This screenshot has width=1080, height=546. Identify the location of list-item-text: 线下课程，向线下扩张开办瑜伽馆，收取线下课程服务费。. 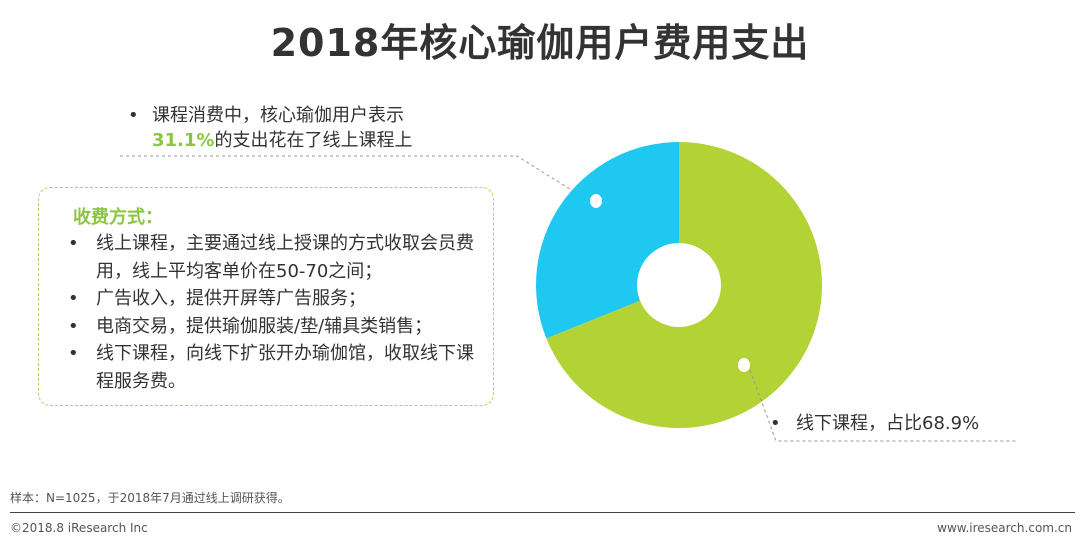
(285, 367).